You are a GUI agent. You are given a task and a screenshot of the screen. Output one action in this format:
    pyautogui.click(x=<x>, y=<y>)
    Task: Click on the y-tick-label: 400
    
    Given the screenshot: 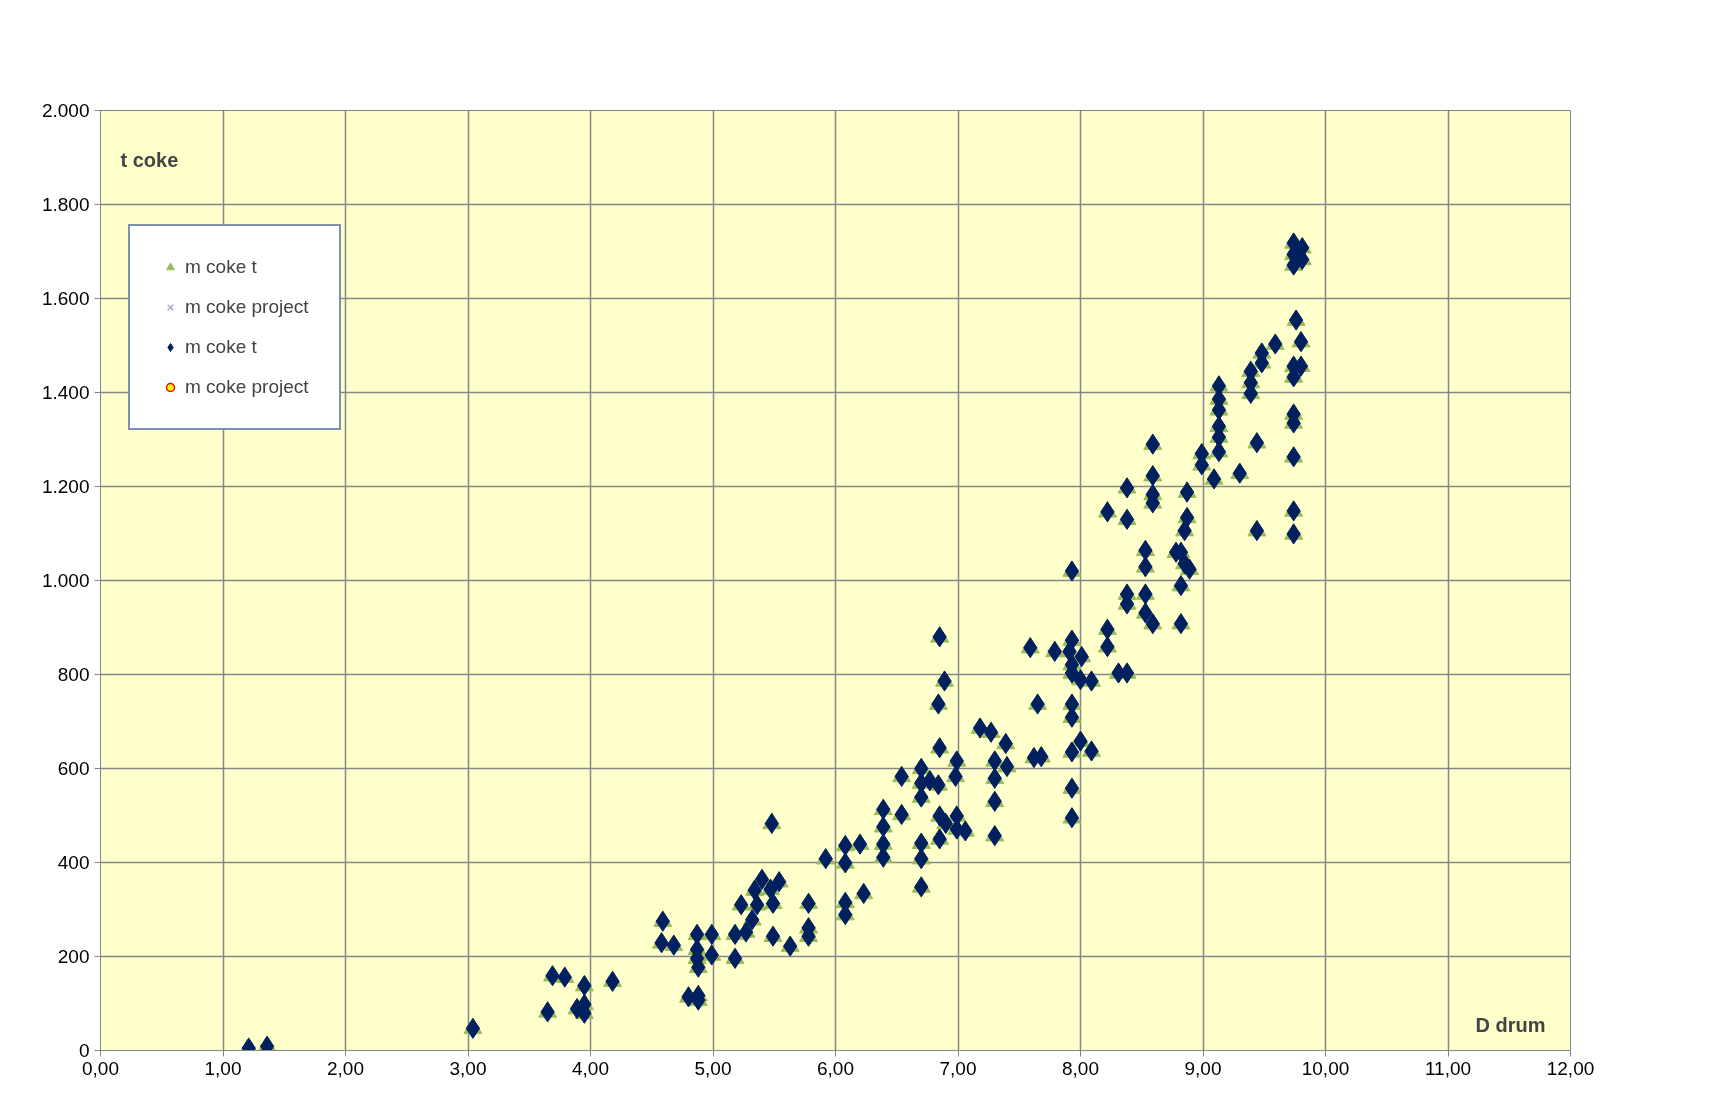 What is the action you would take?
    pyautogui.click(x=73, y=862)
    